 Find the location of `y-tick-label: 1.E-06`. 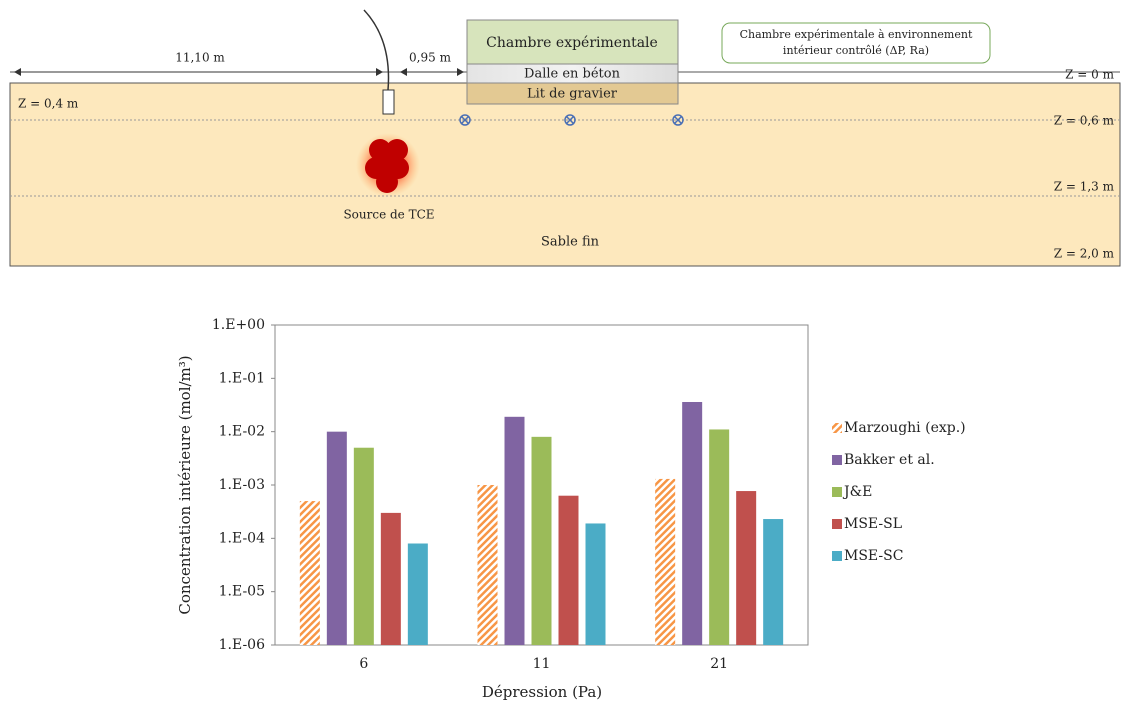

y-tick-label: 1.E-06 is located at coordinates (242, 645).